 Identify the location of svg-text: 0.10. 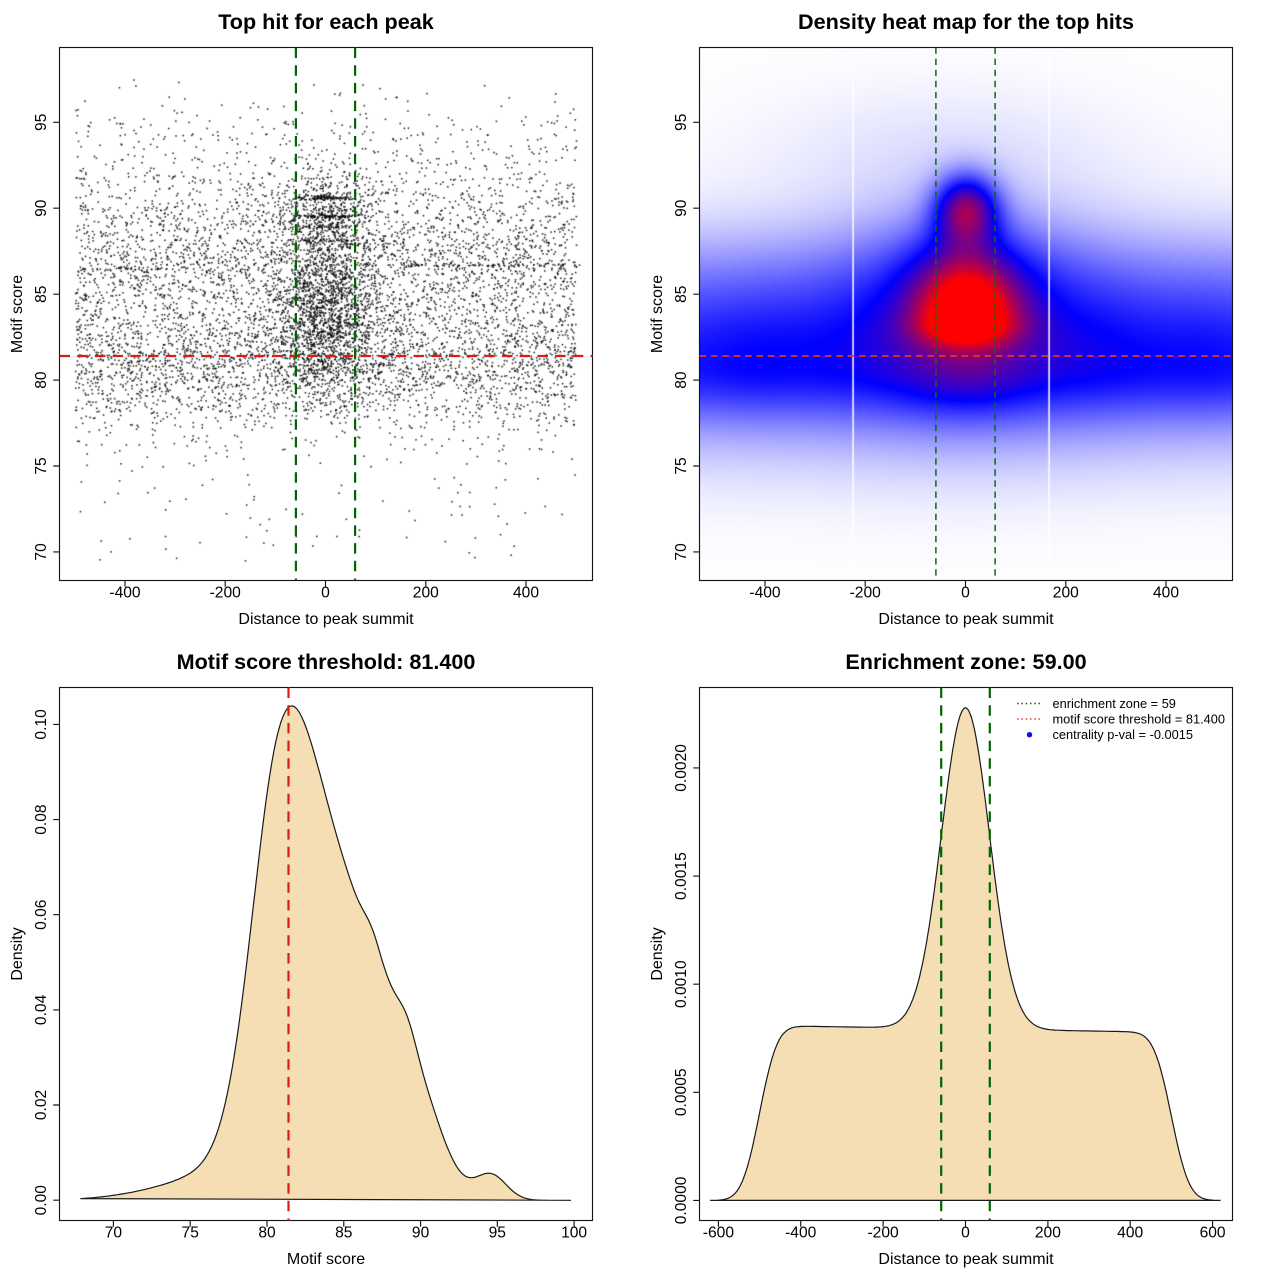
(41, 724).